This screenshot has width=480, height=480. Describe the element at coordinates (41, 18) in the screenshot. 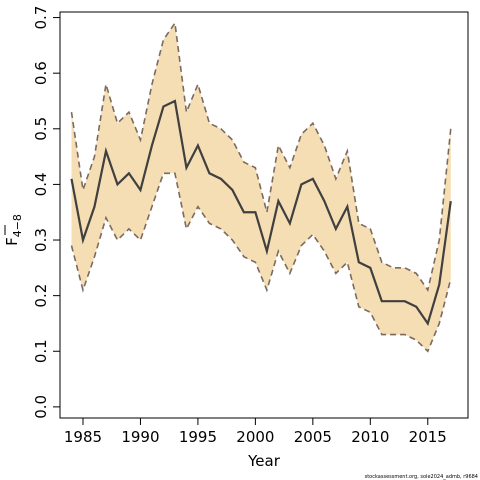

I see `y-tick-label: 0.7` at that location.